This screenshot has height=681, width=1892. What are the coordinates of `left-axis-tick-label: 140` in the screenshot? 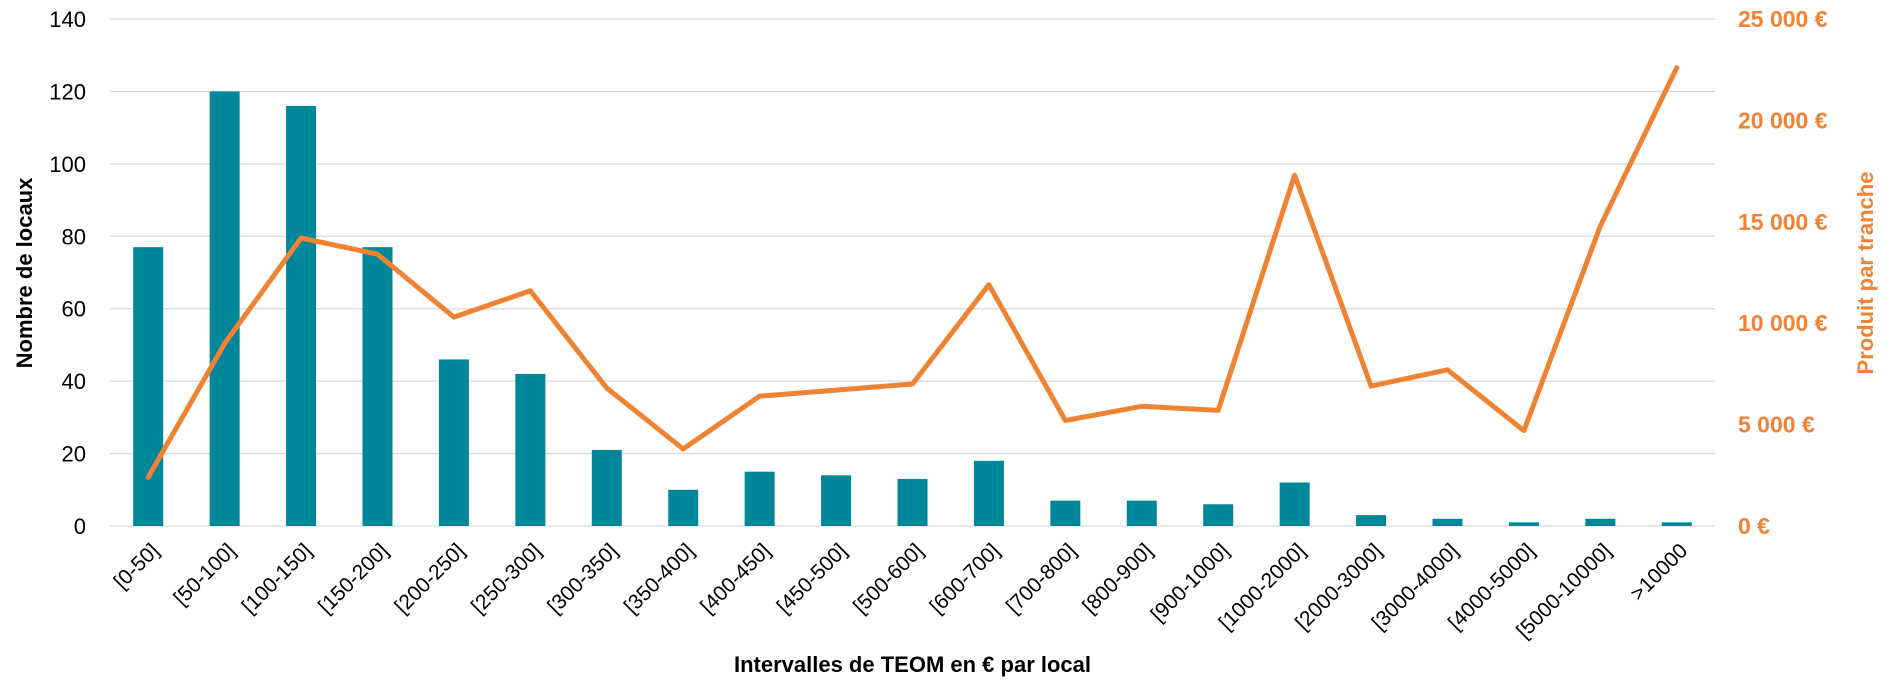 It's located at (67, 19).